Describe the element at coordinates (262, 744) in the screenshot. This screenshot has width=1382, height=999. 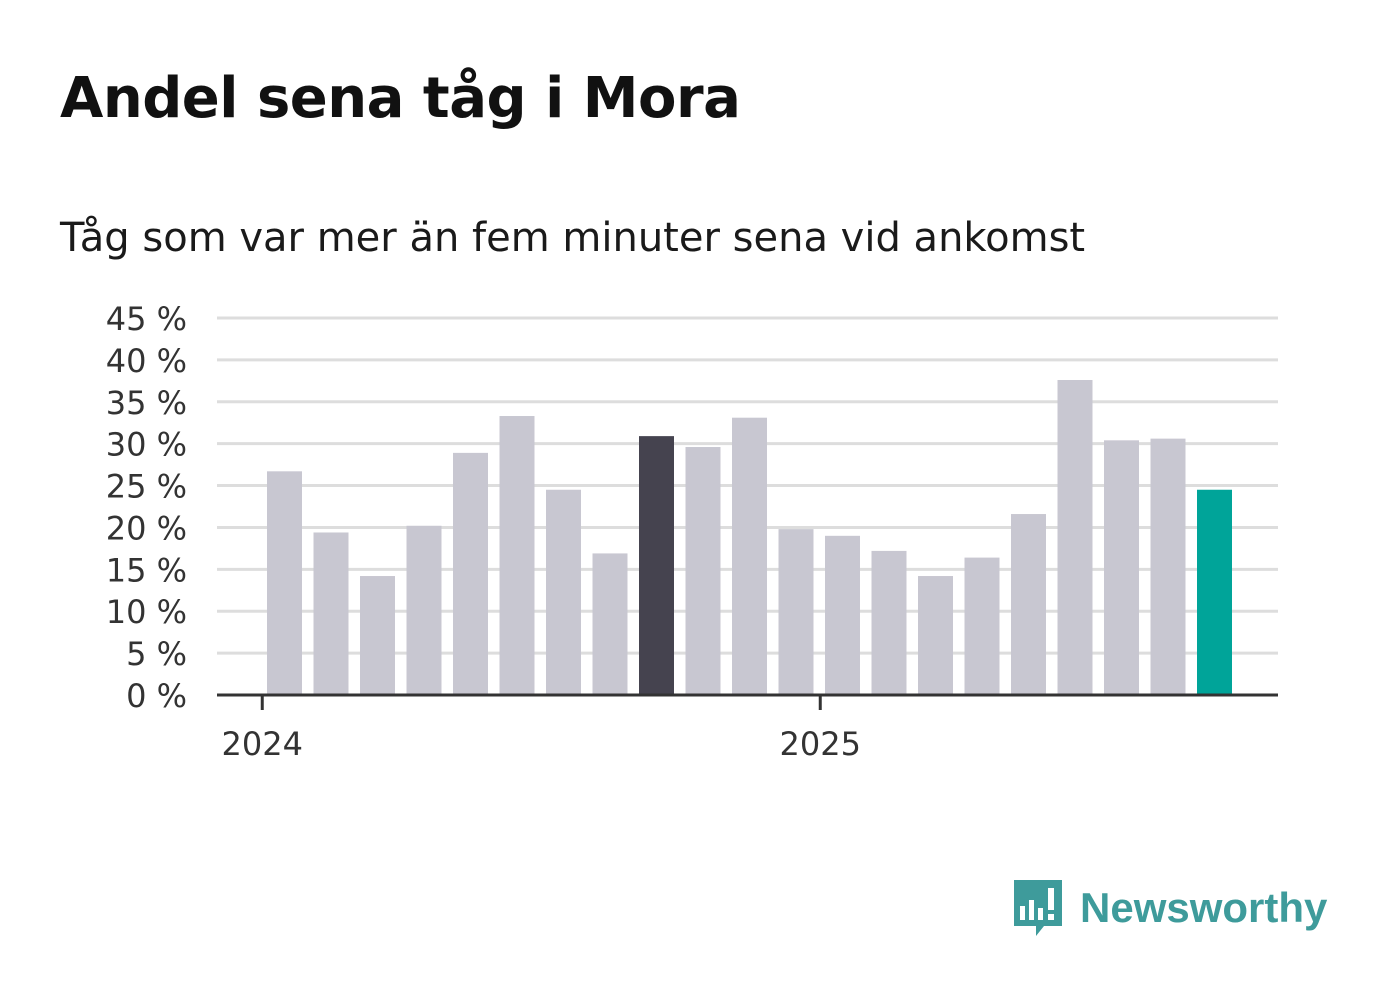
I see `x-tick-label: 2024` at that location.